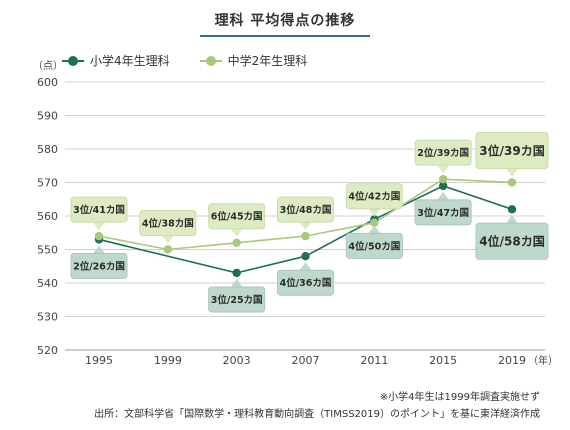 This screenshot has height=430, width=570. I want to click on y-tick-label-560: 560, so click(47, 216).